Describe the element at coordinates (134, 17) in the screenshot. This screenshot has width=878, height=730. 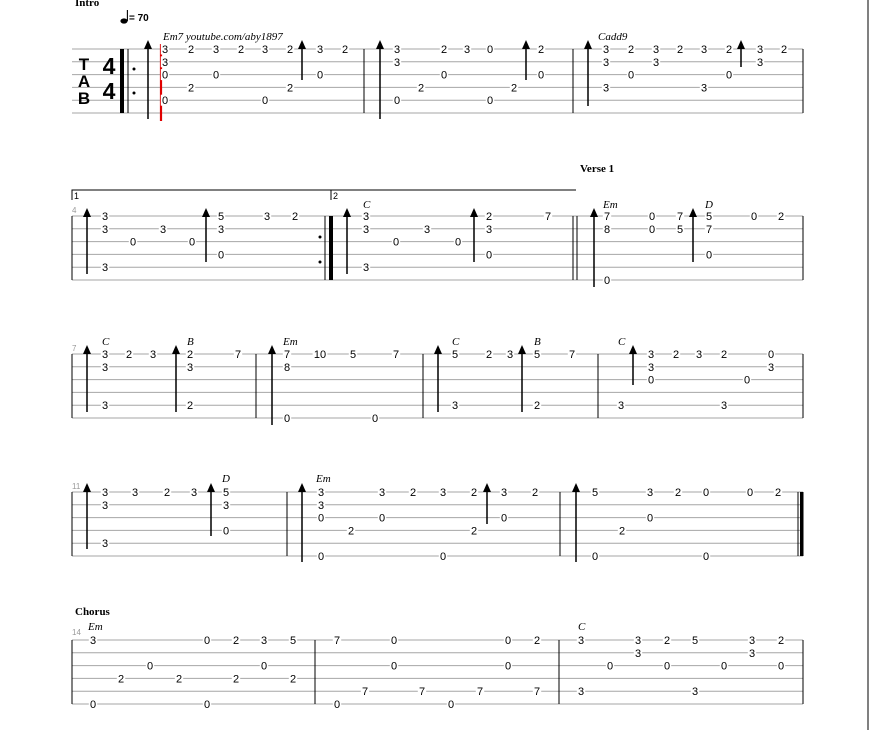
I see `tempo-marking: = 70` at that location.